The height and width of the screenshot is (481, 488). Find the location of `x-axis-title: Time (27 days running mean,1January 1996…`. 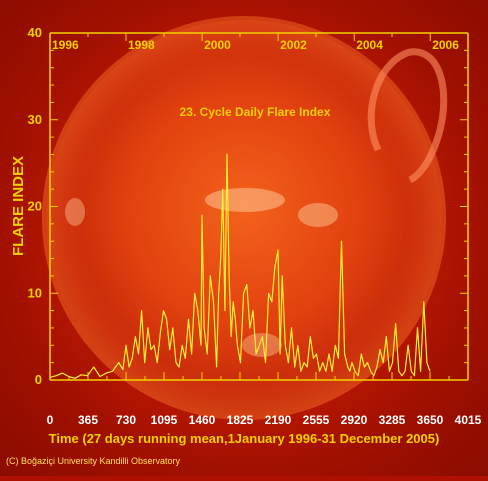

x-axis-title: Time (27 days running mean,1January 1996… is located at coordinates (244, 438).